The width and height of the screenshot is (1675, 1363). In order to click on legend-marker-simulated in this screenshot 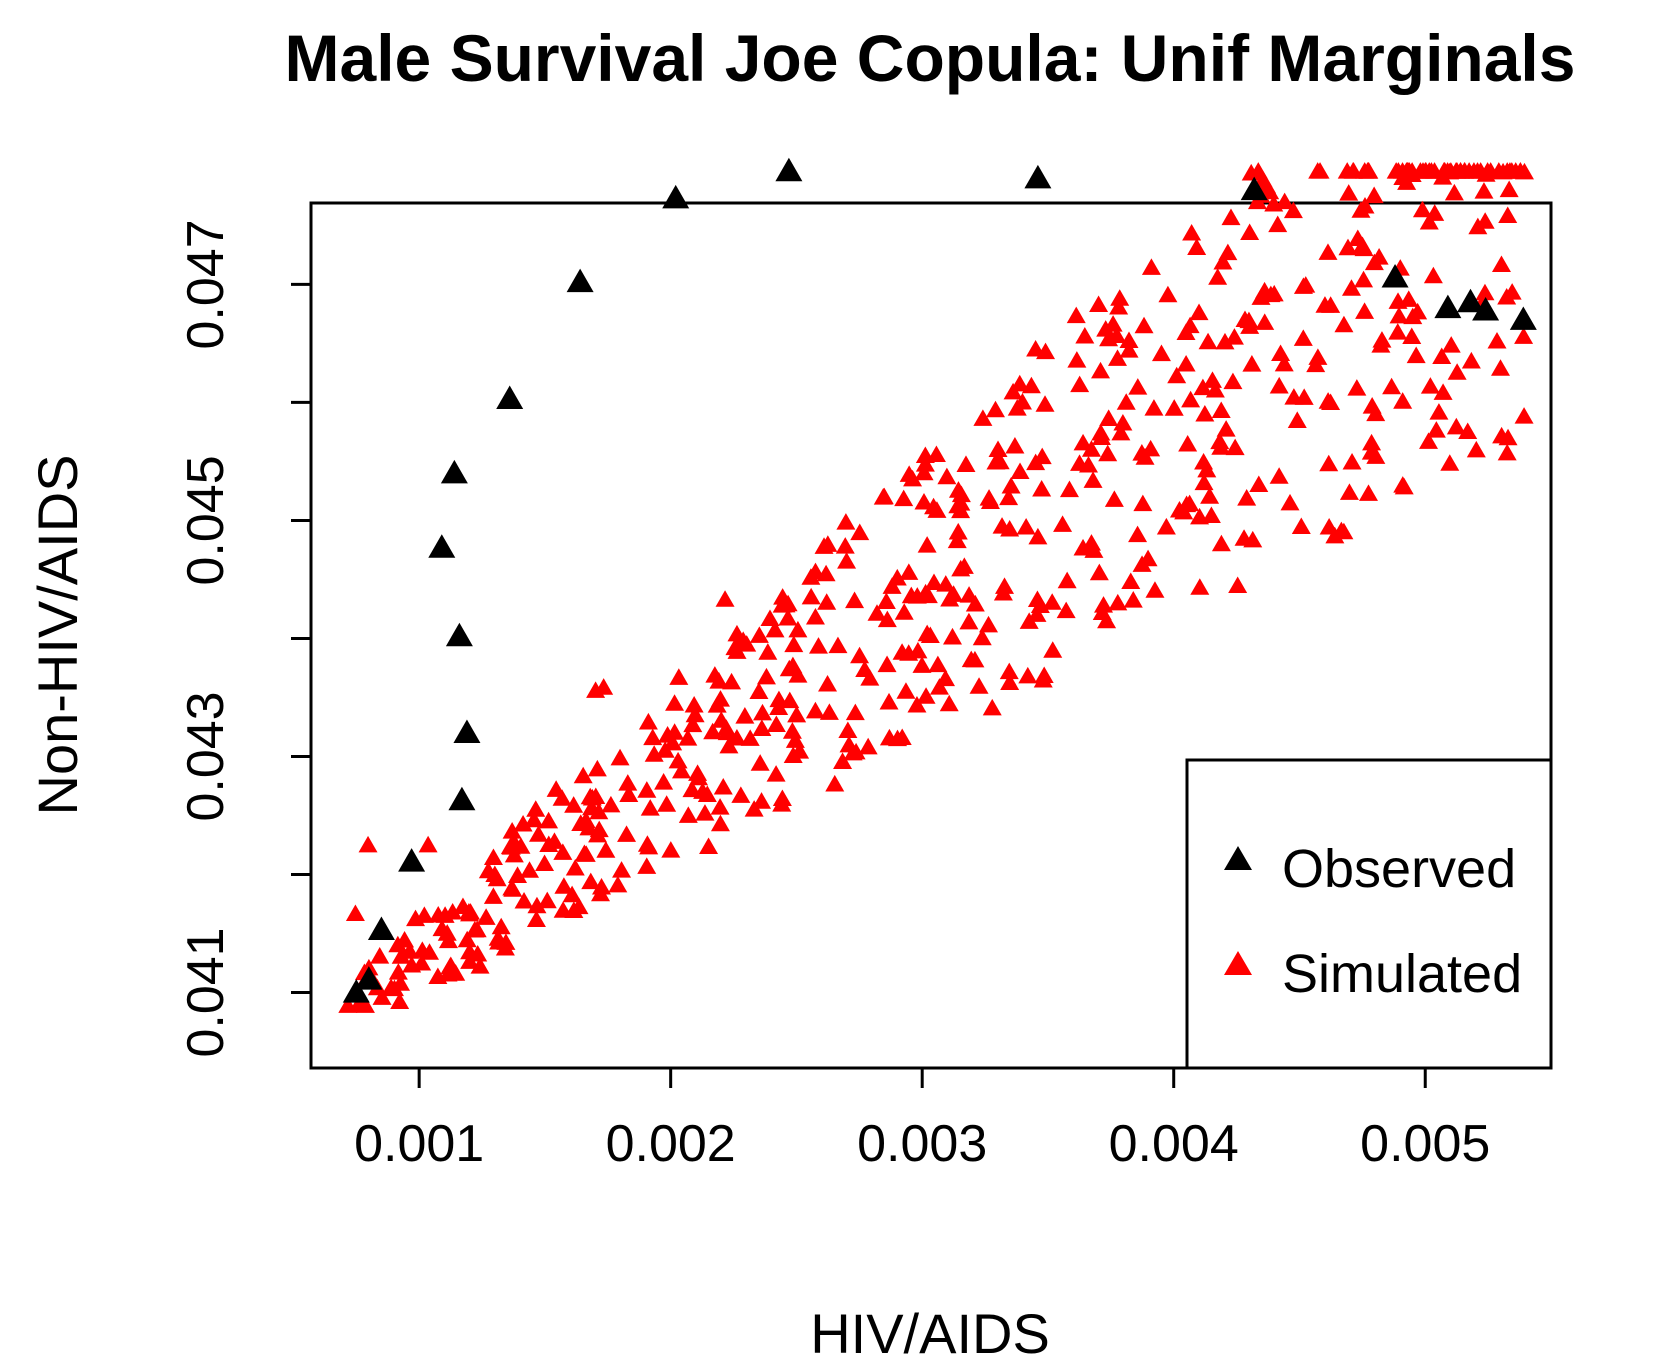, I will do `click(1238, 963)`.